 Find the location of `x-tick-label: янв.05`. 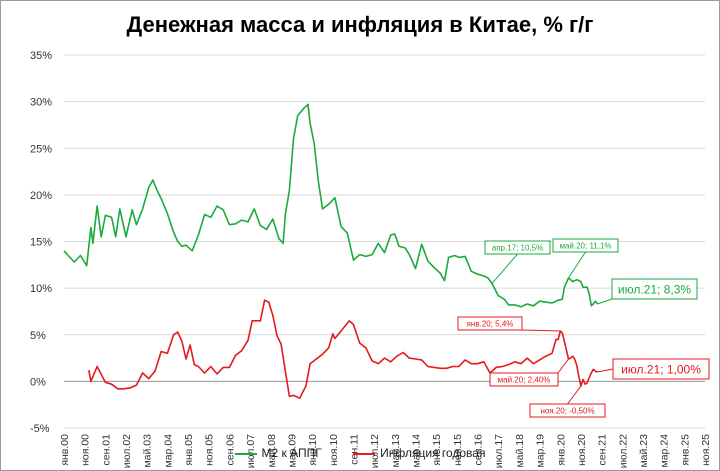

x-tick-label: янв.05 is located at coordinates (189, 450).